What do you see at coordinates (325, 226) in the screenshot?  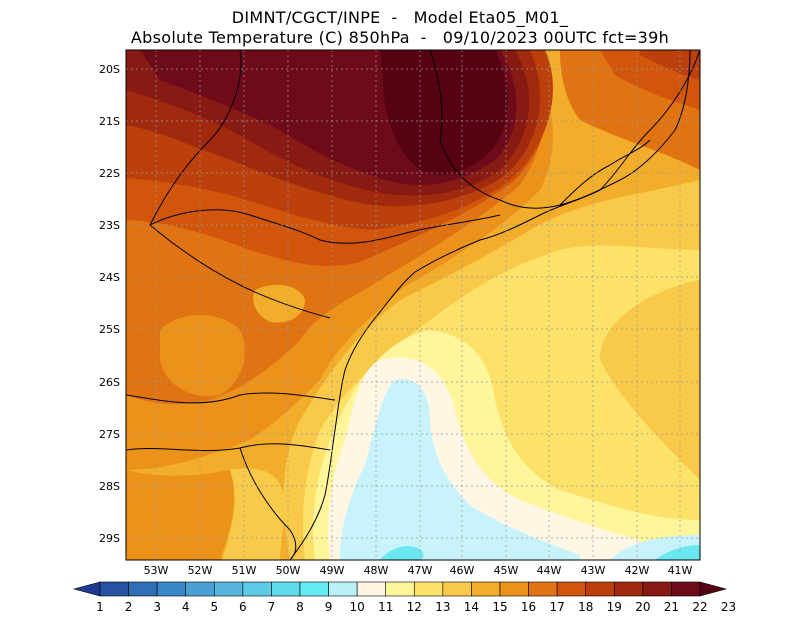 I see `state-border-mg-sp` at bounding box center [325, 226].